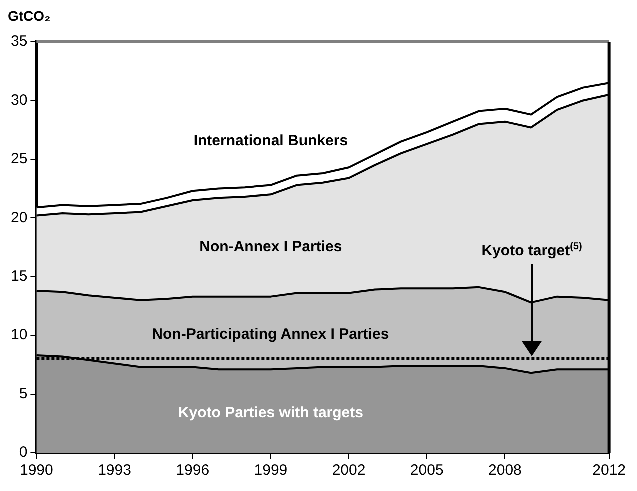  What do you see at coordinates (271, 141) in the screenshot?
I see `series-label: International Bunkers` at bounding box center [271, 141].